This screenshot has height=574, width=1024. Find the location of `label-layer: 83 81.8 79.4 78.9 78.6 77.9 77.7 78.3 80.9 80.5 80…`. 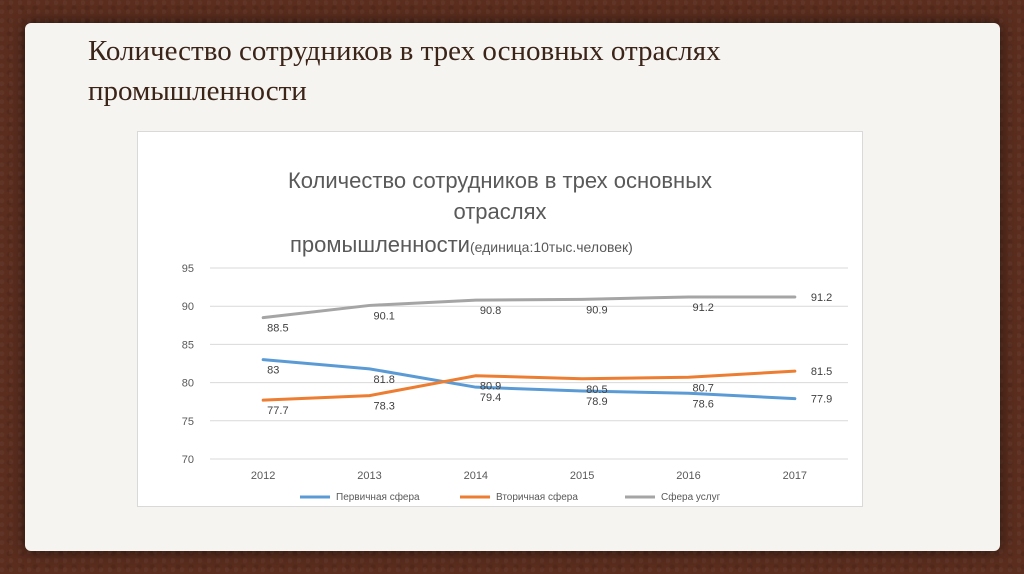

label-layer: 83 81.8 79.4 78.9 78.6 77.9 77.7 78.3 80.9 80.5 80… is located at coordinates (549, 354).